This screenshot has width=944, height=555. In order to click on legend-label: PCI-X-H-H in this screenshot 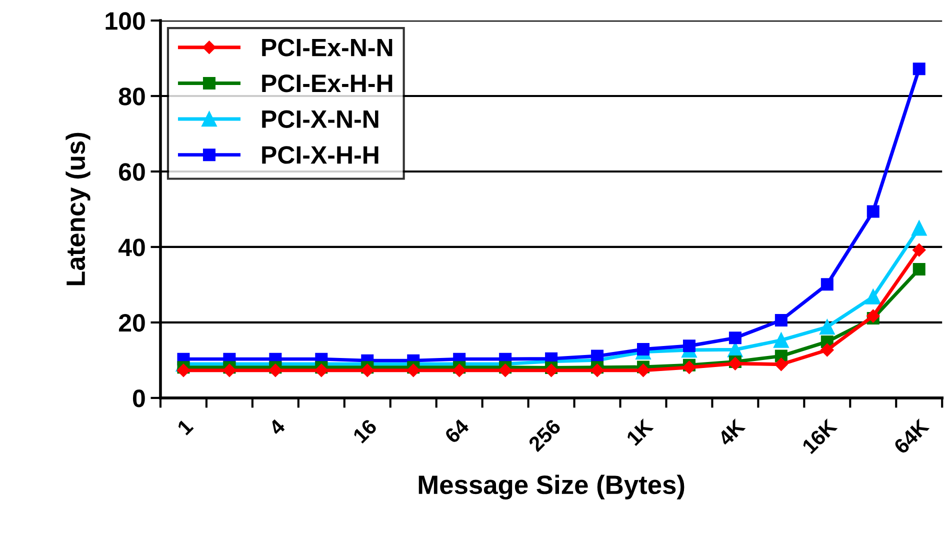, I will do `click(320, 155)`.